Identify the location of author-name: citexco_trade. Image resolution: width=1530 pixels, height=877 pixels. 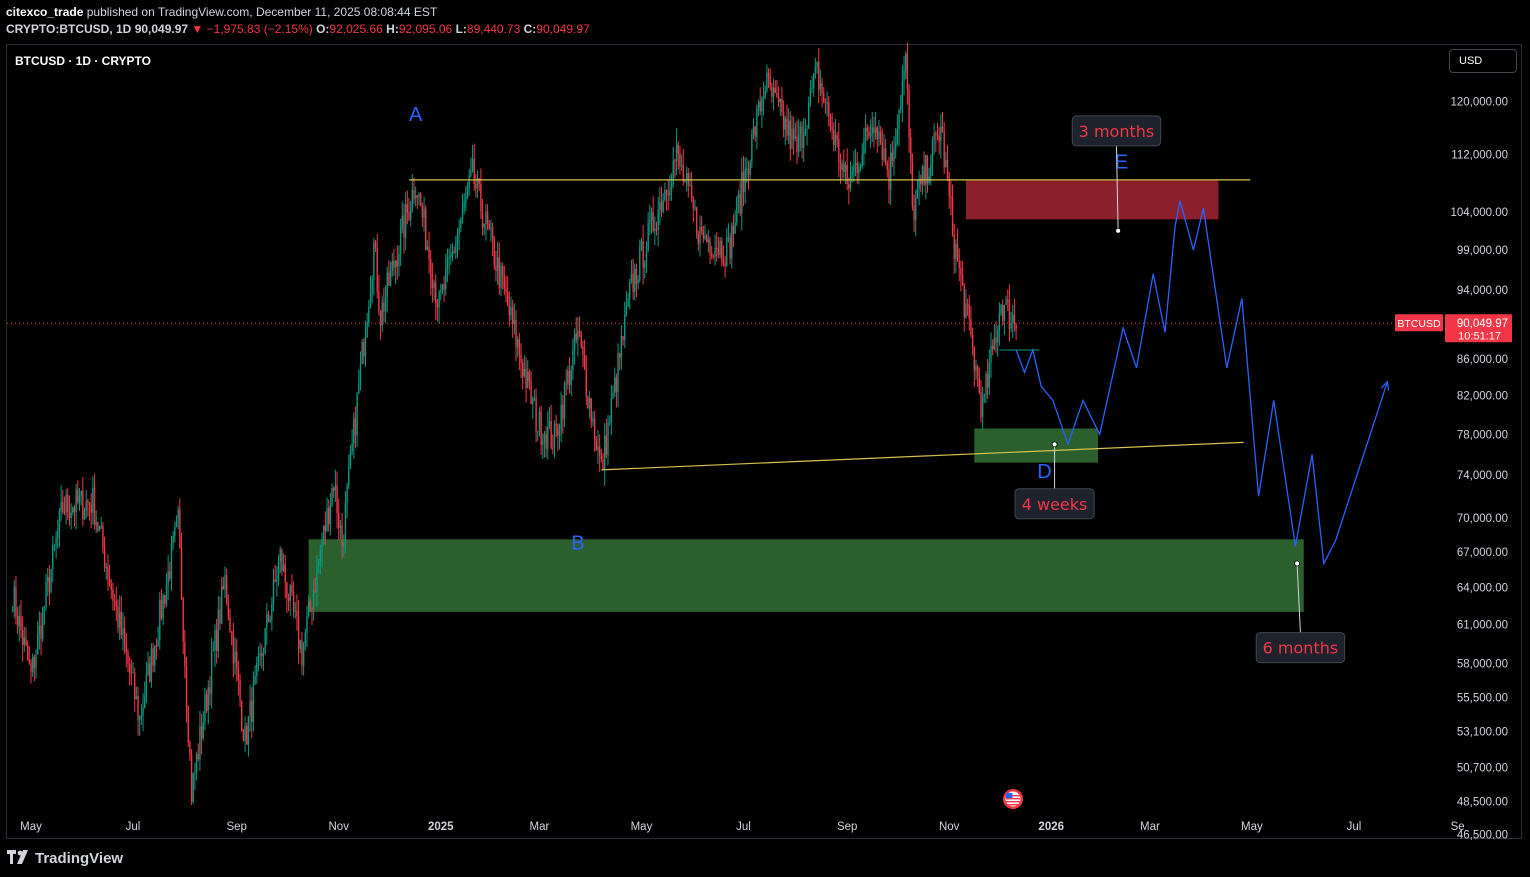
(45, 12).